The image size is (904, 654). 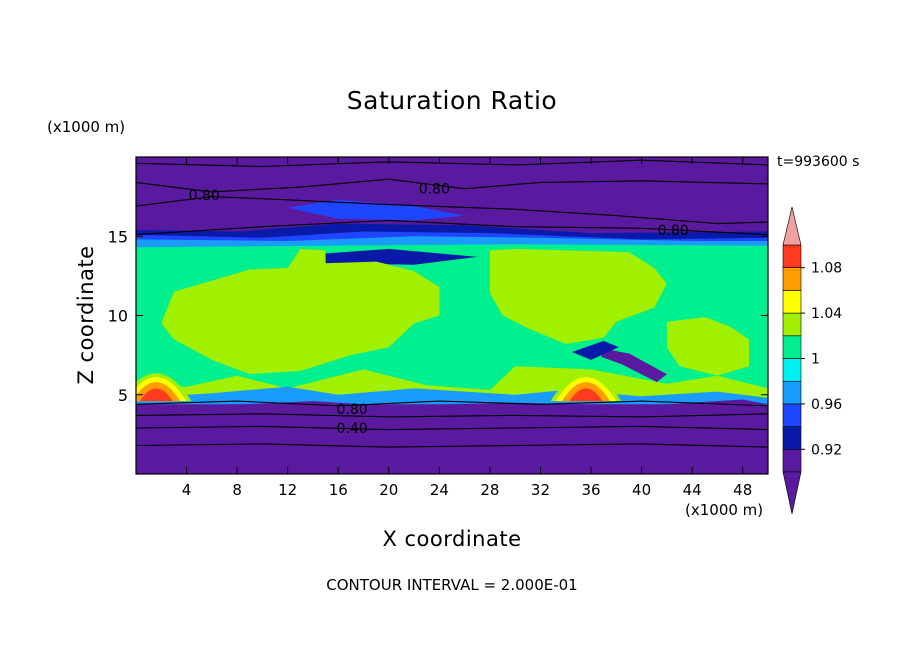 I want to click on x-tick-label: 44, so click(x=692, y=490).